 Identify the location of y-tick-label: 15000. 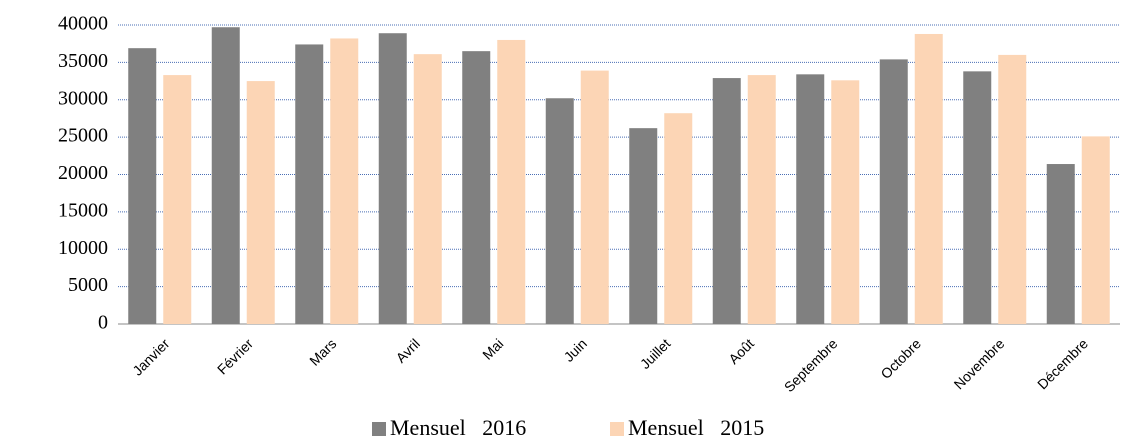
(83, 210).